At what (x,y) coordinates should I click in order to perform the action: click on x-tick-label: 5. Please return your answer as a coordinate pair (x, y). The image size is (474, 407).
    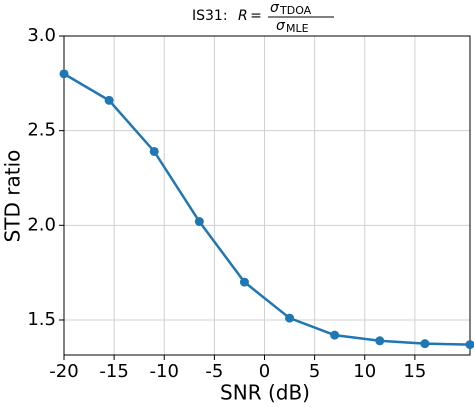
    Looking at the image, I should click on (314, 371).